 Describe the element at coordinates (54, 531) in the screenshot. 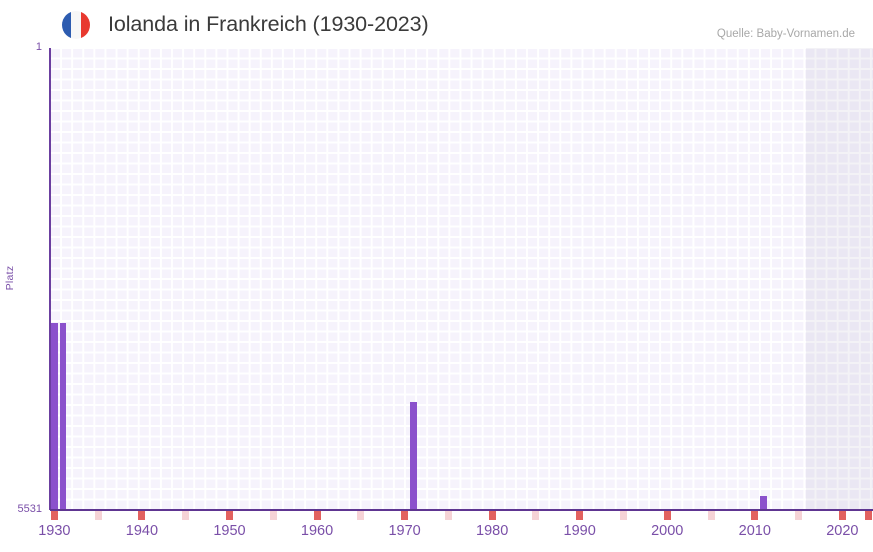

I see `x-axis-tick-label: 1930` at that location.